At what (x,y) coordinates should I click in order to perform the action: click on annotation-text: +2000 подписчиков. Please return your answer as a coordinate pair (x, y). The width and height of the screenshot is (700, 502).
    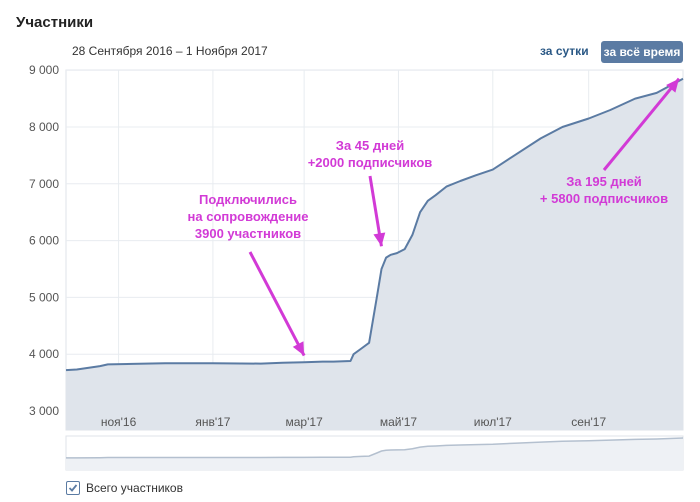
    Looking at the image, I should click on (370, 162).